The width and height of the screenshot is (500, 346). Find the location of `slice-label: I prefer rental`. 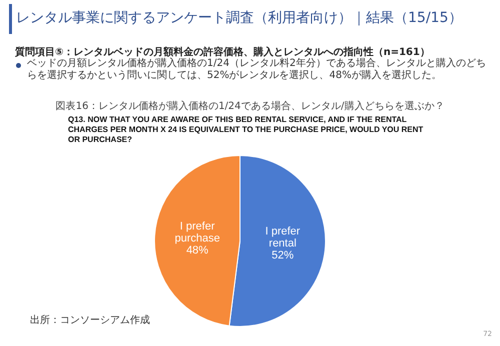

slice-label: I prefer rental is located at coordinates (282, 238).